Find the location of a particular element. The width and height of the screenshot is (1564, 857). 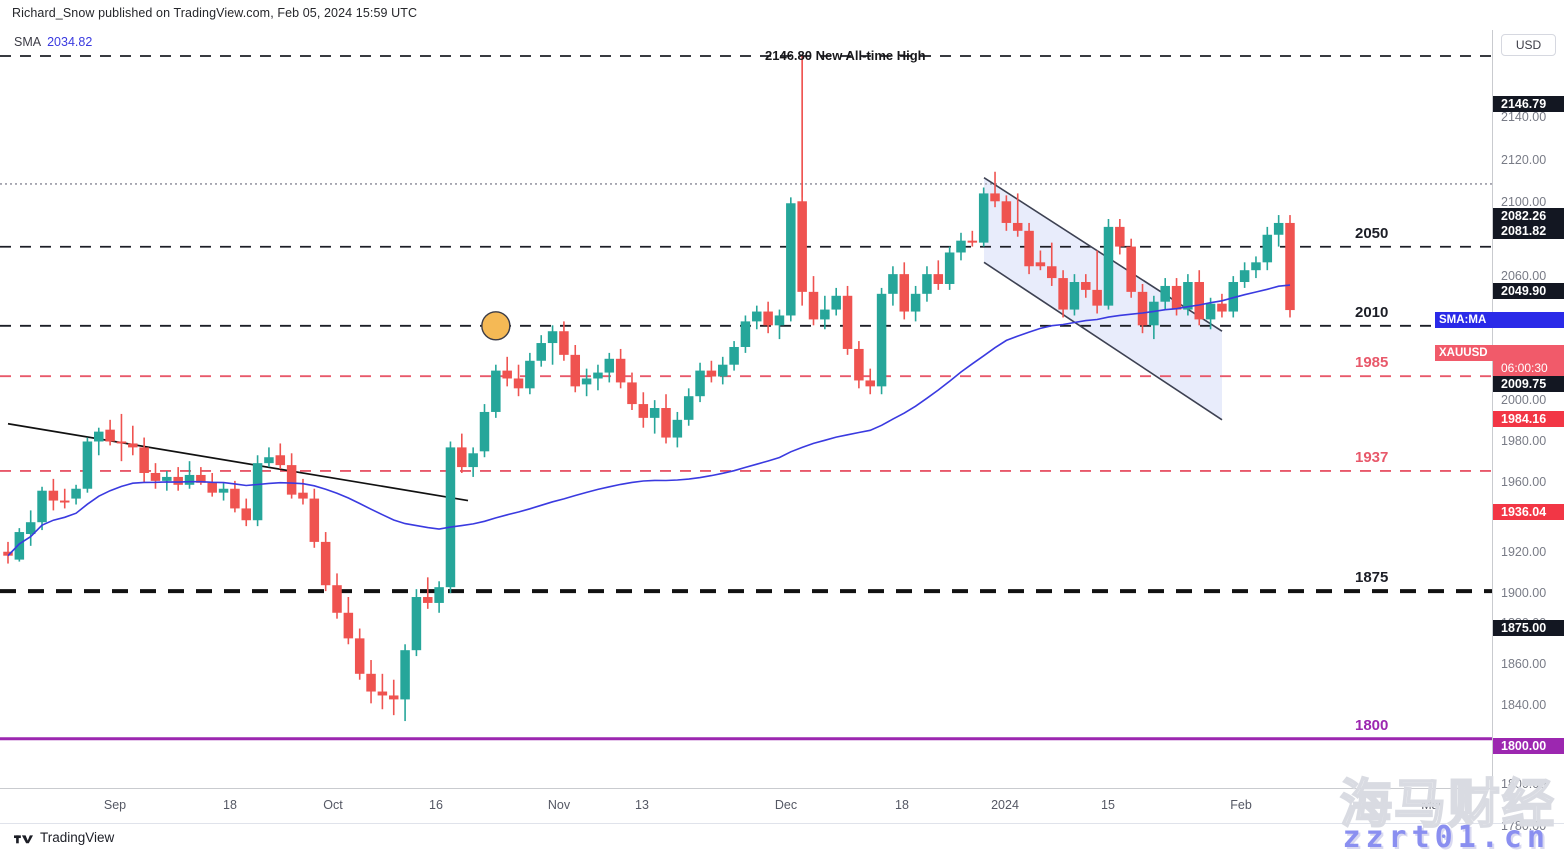

price-axis-tick: 1860.00 is located at coordinates (1524, 664).